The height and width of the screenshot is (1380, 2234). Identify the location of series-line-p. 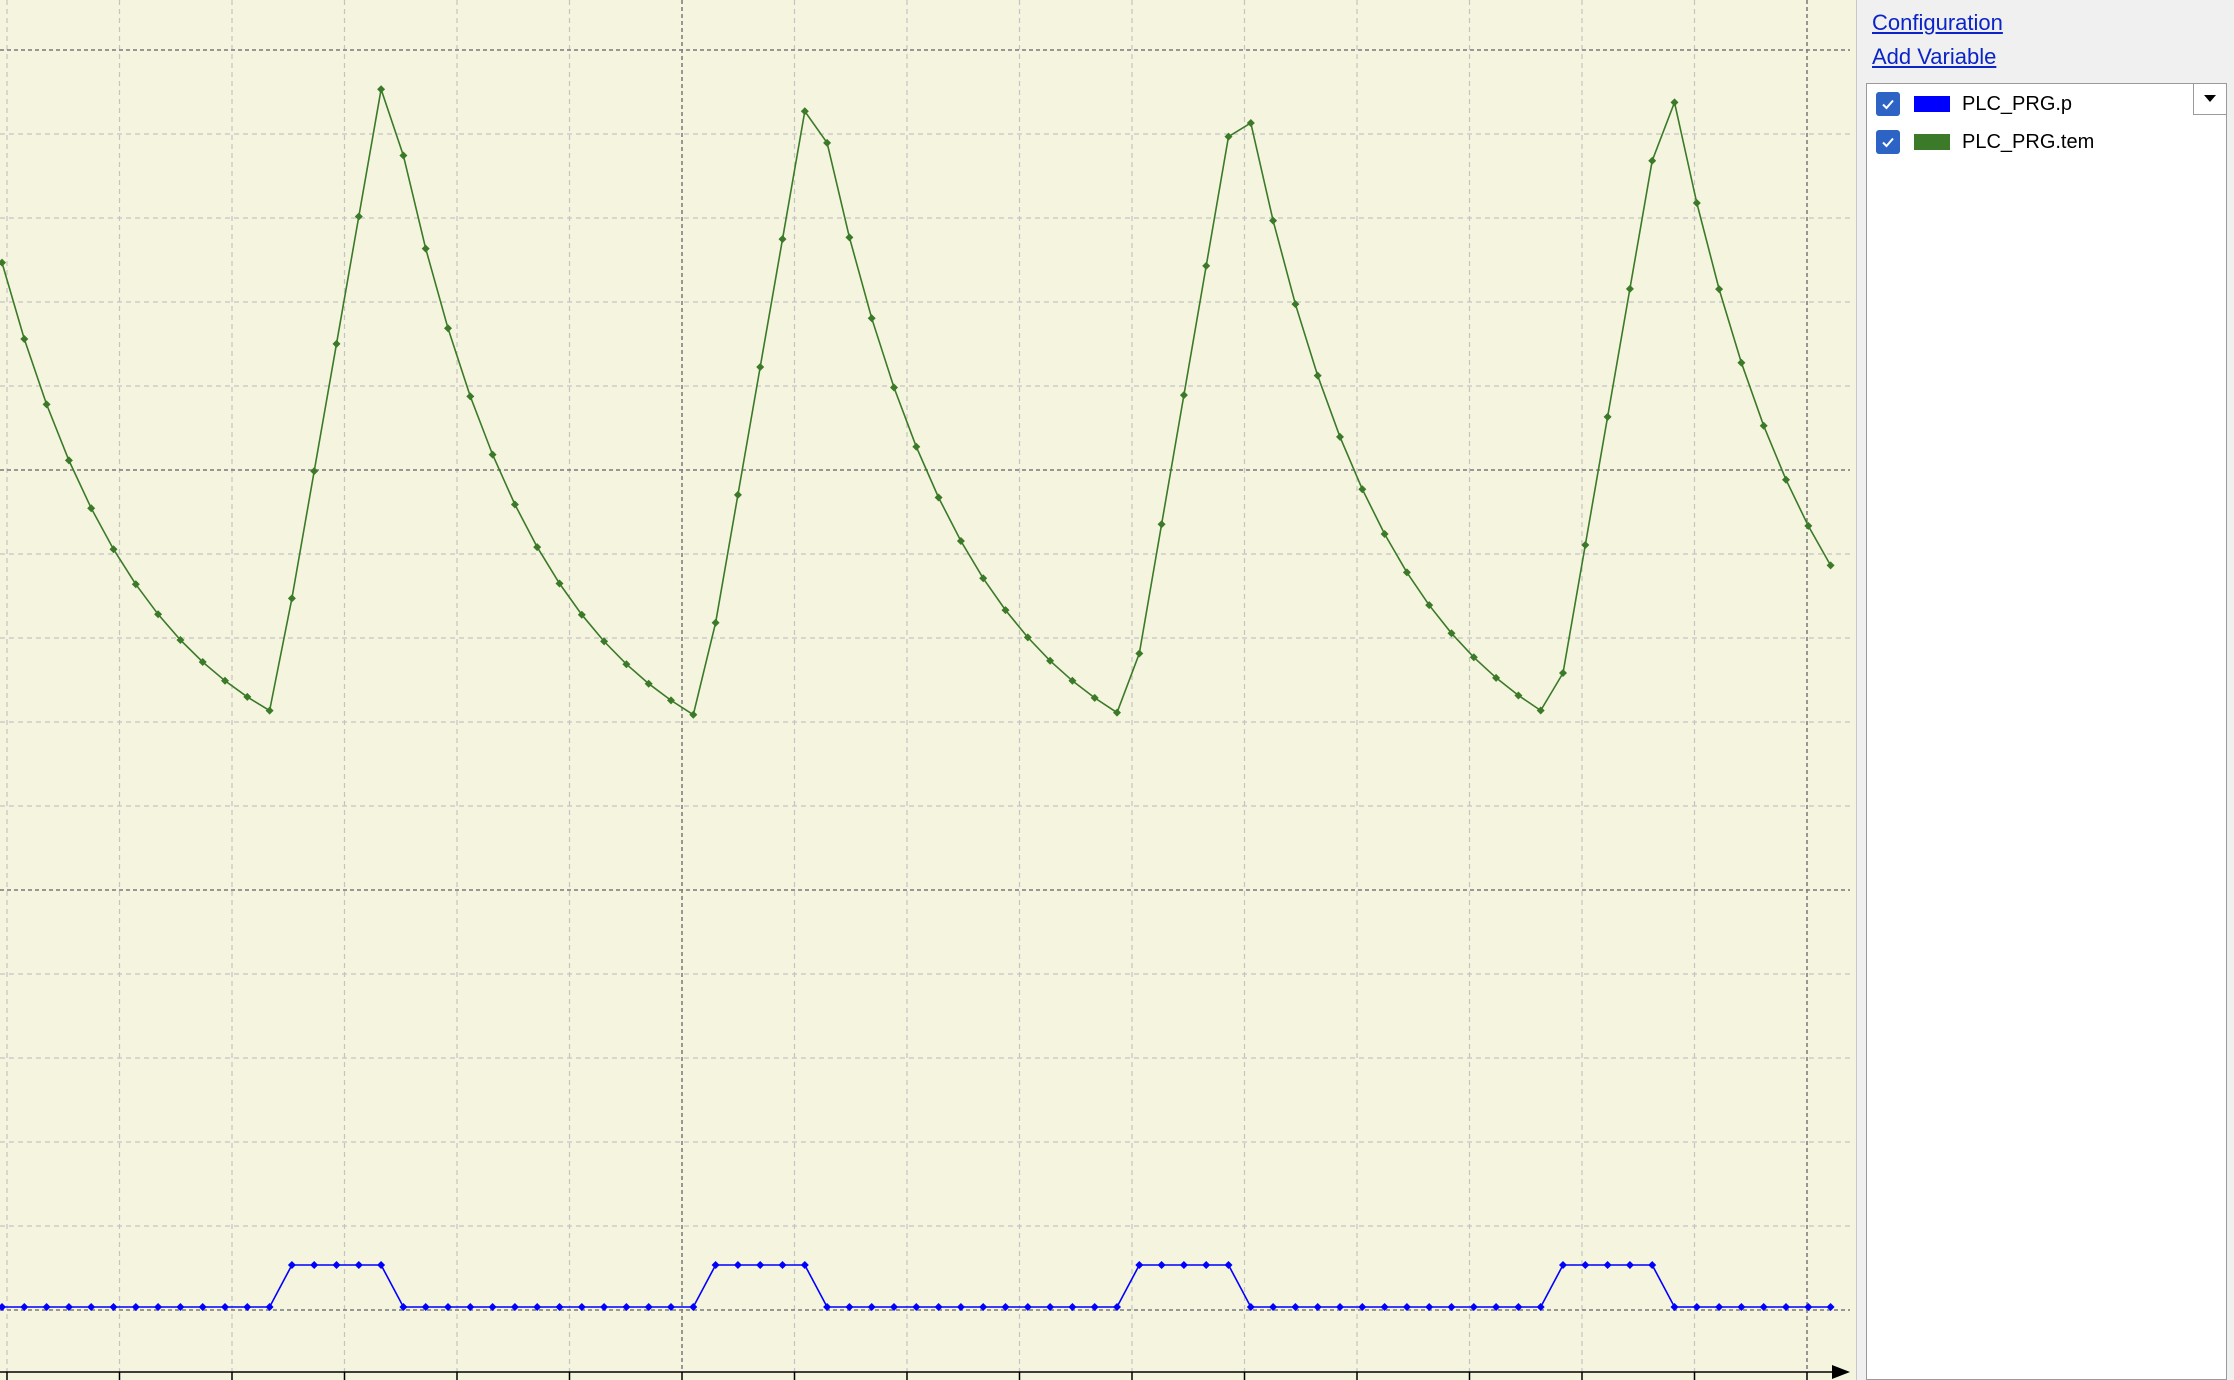
(916, 1286).